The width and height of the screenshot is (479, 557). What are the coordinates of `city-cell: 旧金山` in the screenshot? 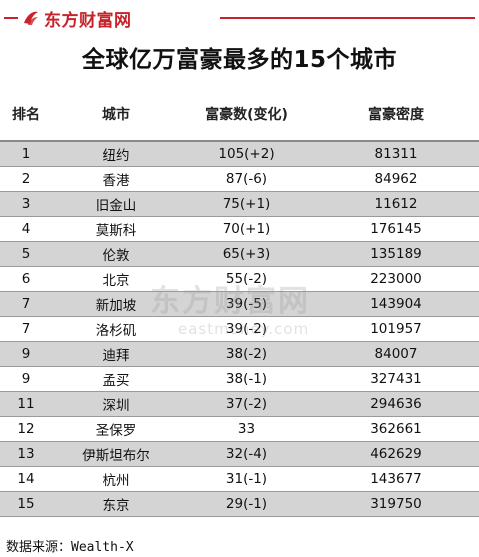 It's located at (116, 204).